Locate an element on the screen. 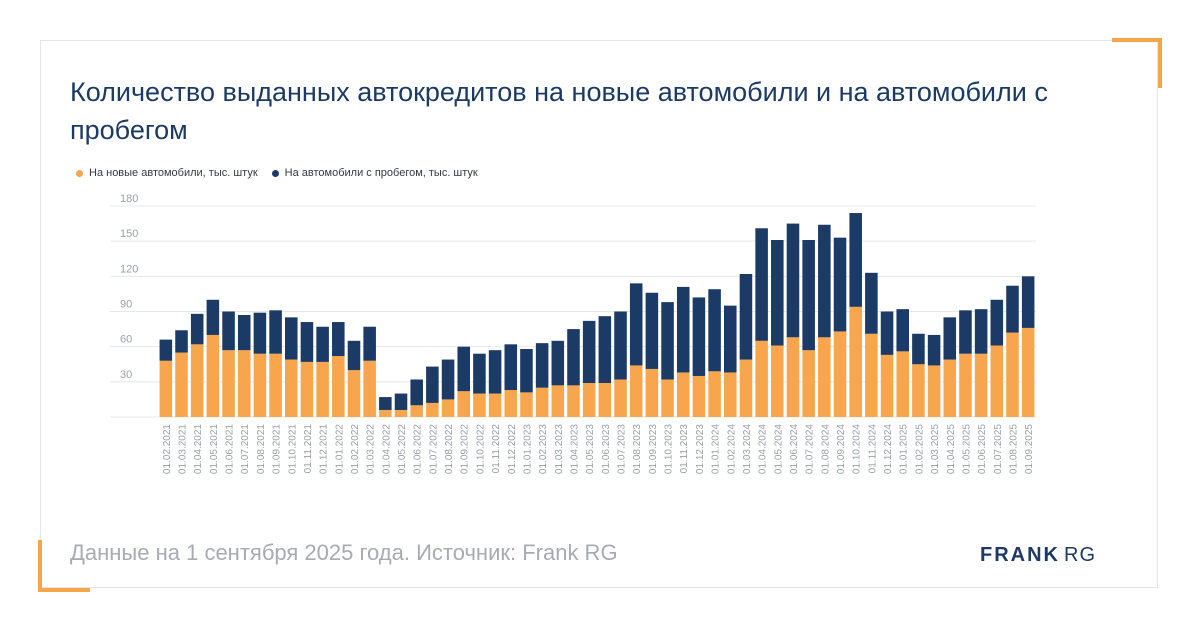  x-tick-label: 01.04.2023 is located at coordinates (574, 449).